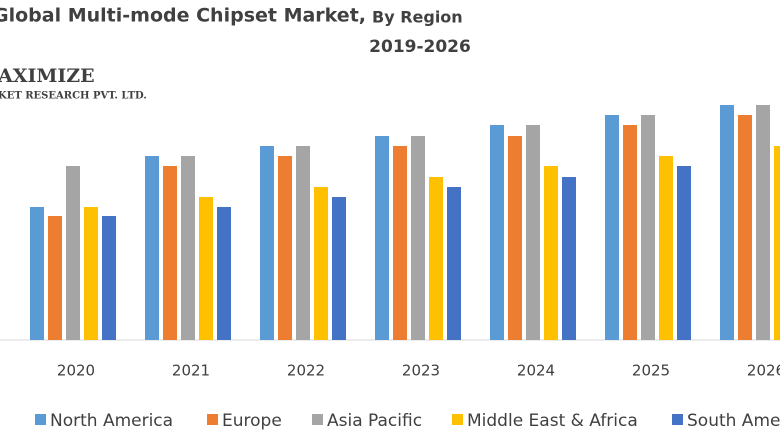  Describe the element at coordinates (421, 371) in the screenshot. I see `x-tick-label: 2023` at that location.